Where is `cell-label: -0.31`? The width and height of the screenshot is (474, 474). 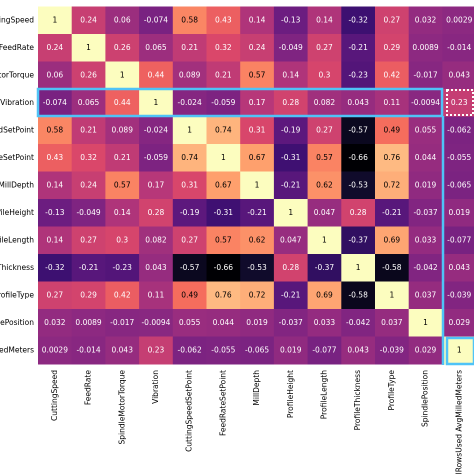
cell-label: -0.31 is located at coordinates (291, 157).